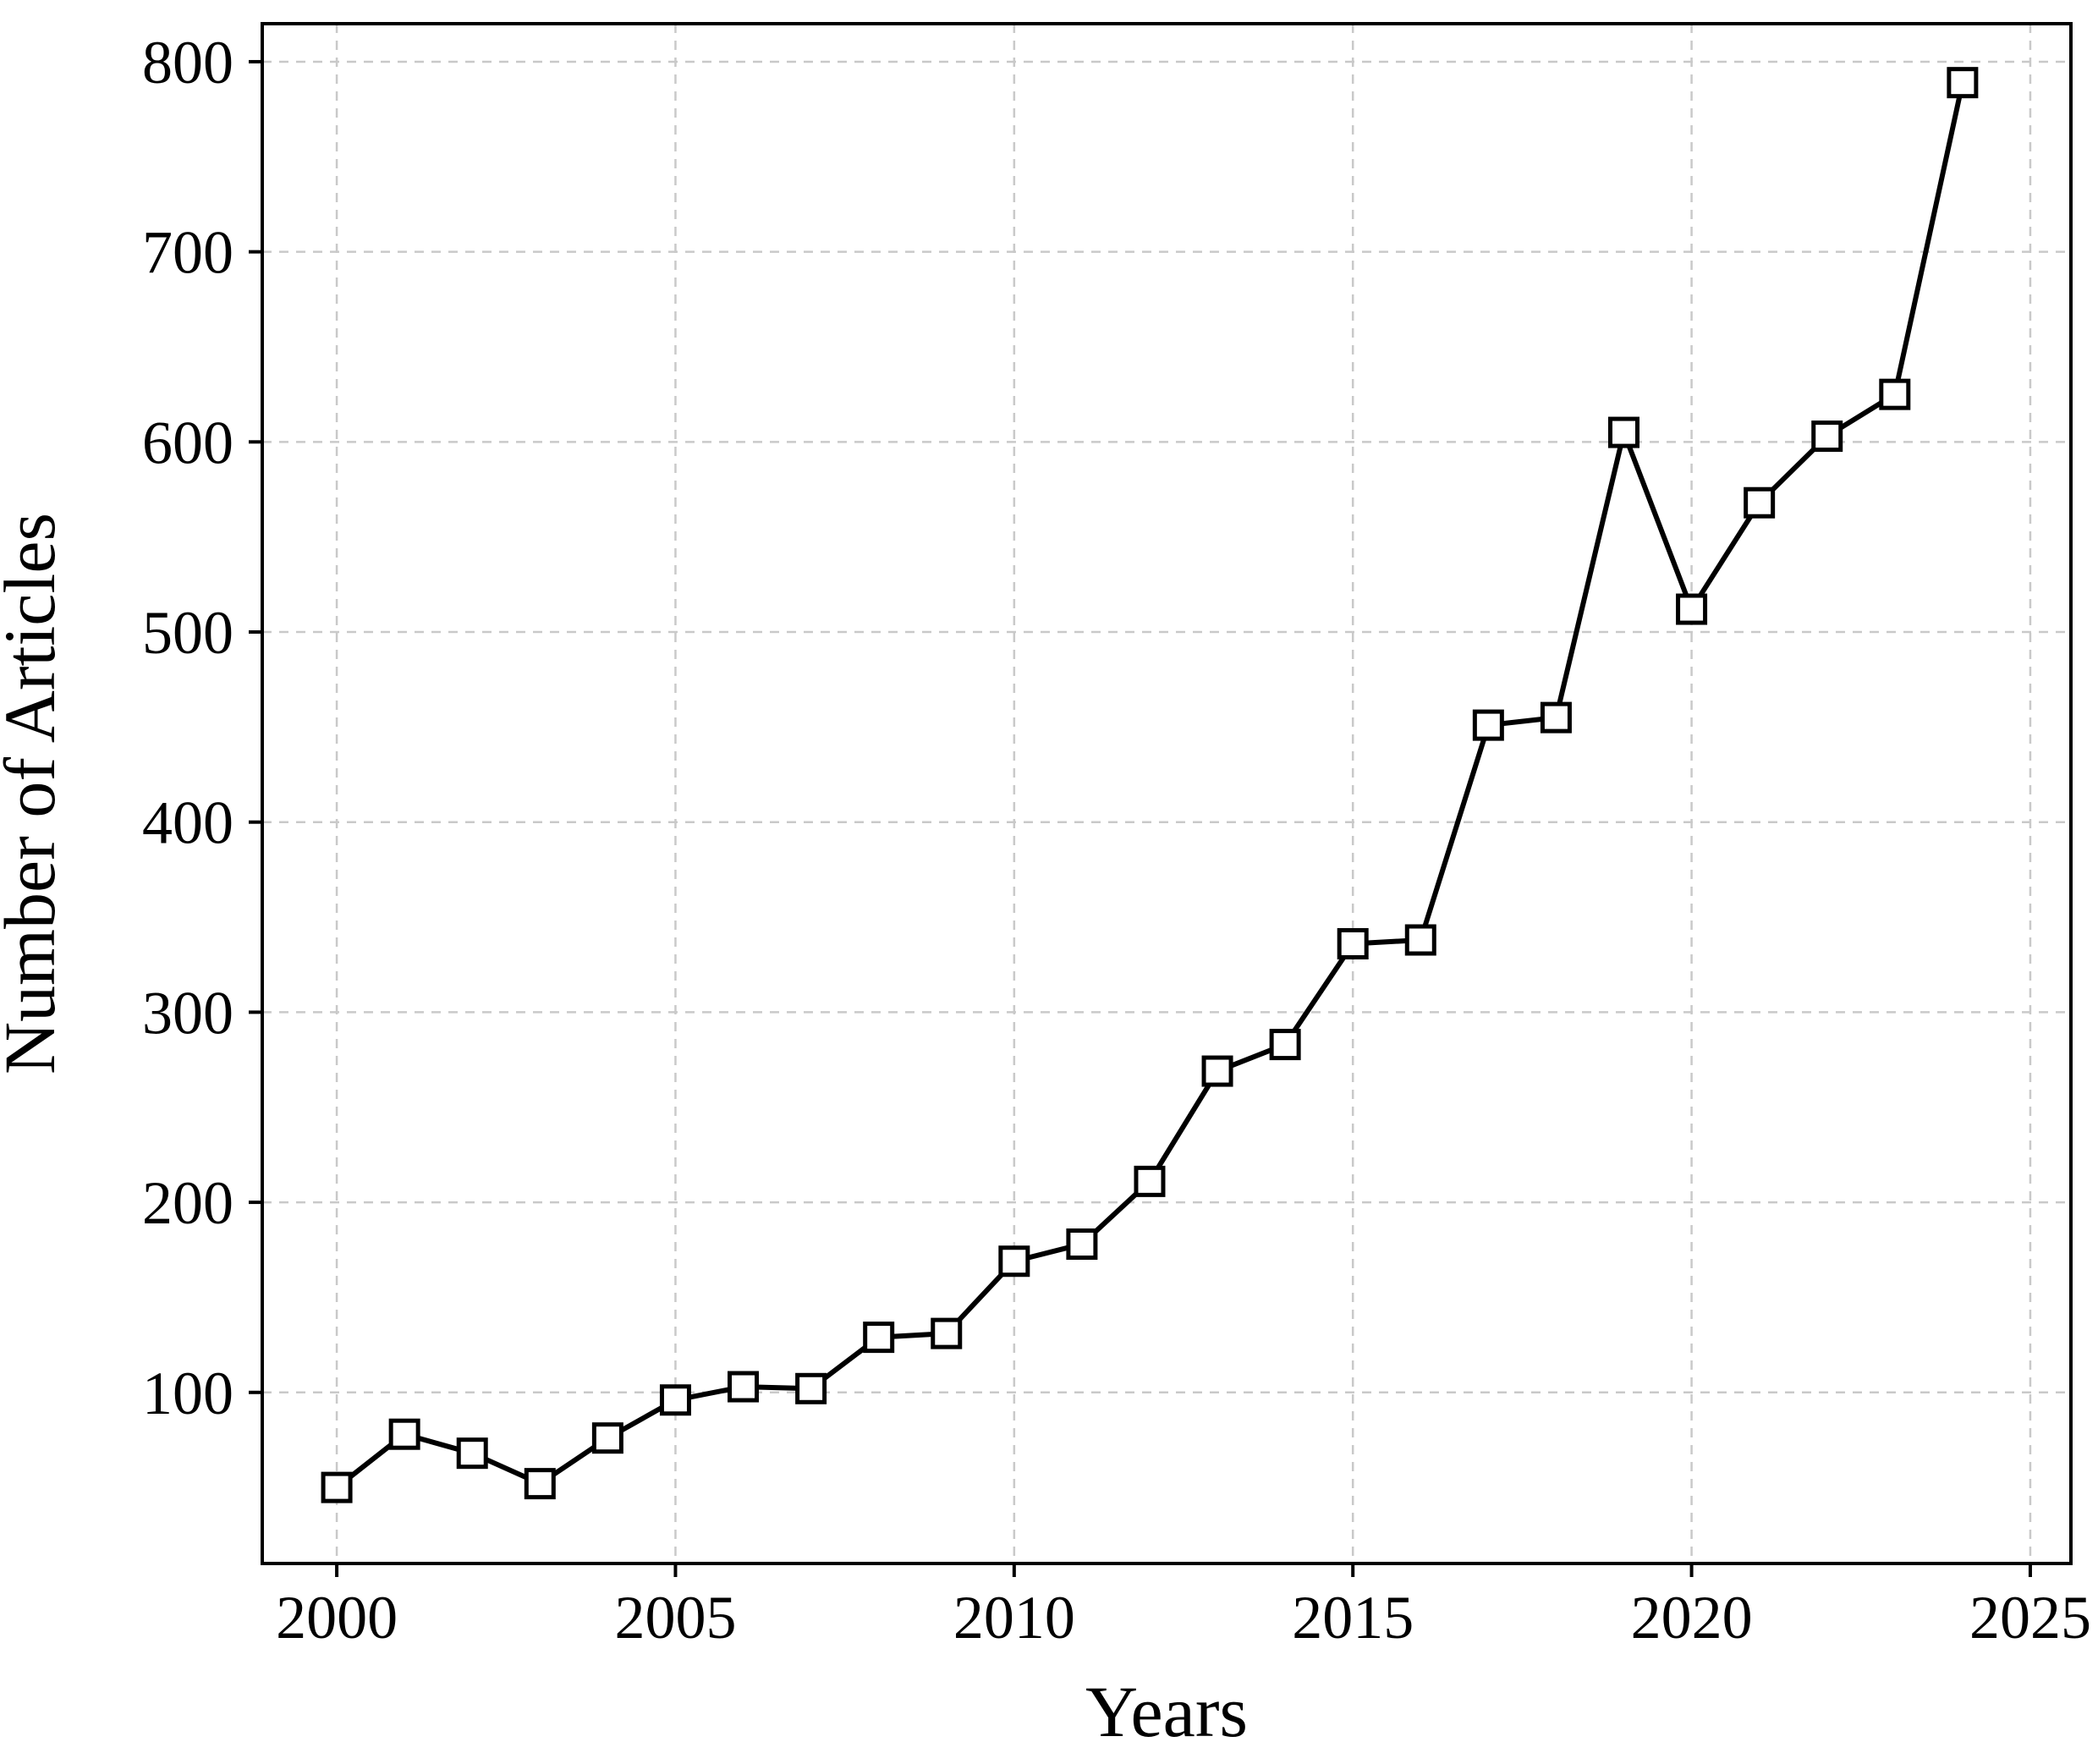  What do you see at coordinates (1692, 1617) in the screenshot?
I see `x-tick-label: 2020` at bounding box center [1692, 1617].